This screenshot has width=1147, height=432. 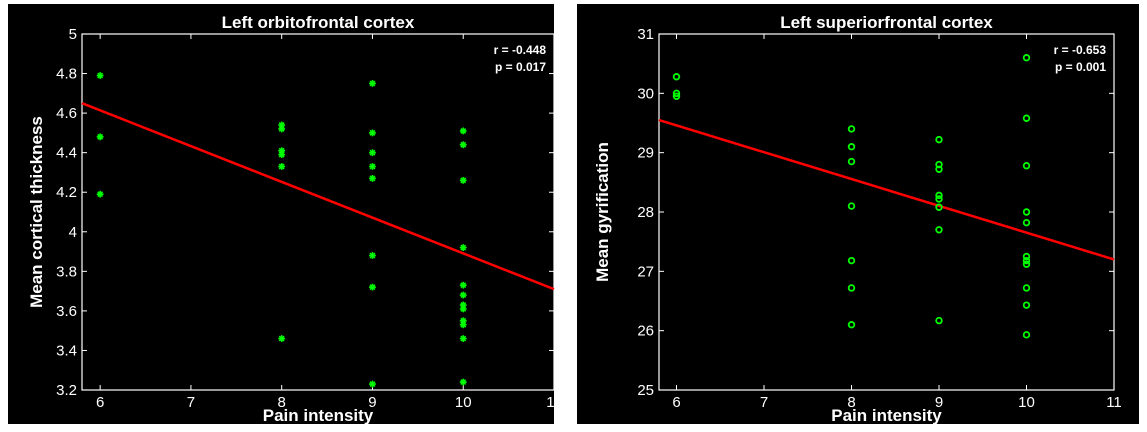 What do you see at coordinates (66, 311) in the screenshot?
I see `y-tick-label: 3.6` at bounding box center [66, 311].